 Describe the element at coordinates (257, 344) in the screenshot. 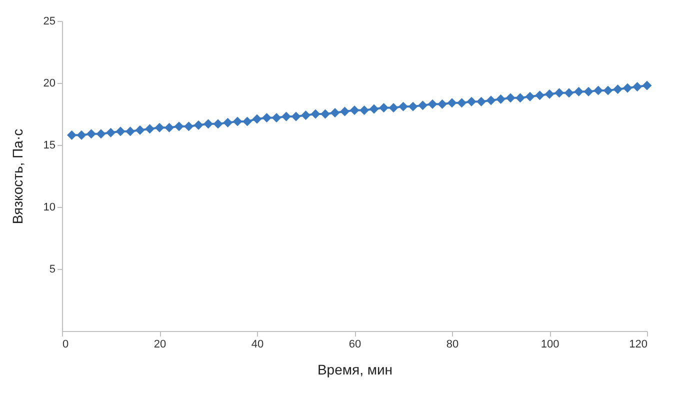

I see `x-tick-label: 40` at that location.